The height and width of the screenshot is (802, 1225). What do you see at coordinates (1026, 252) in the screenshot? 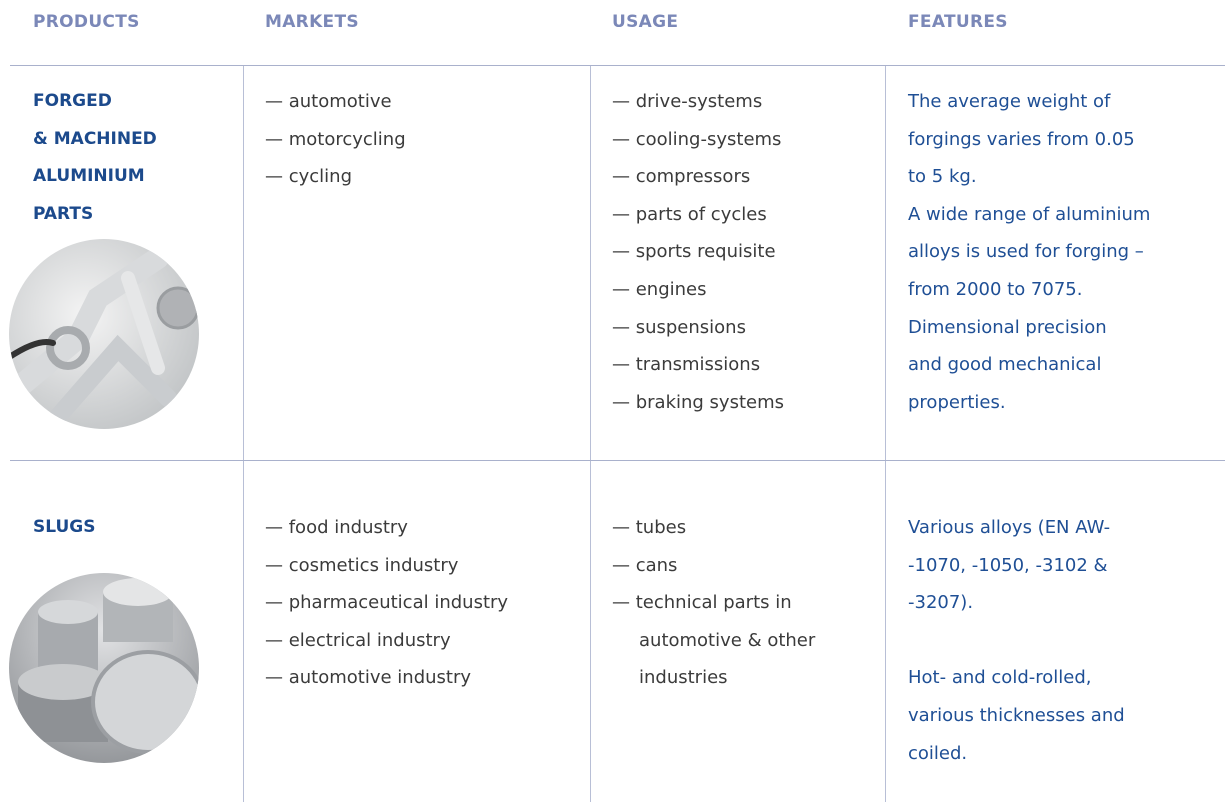
I see `feature-line: alloys is used for forging –` at bounding box center [1026, 252].